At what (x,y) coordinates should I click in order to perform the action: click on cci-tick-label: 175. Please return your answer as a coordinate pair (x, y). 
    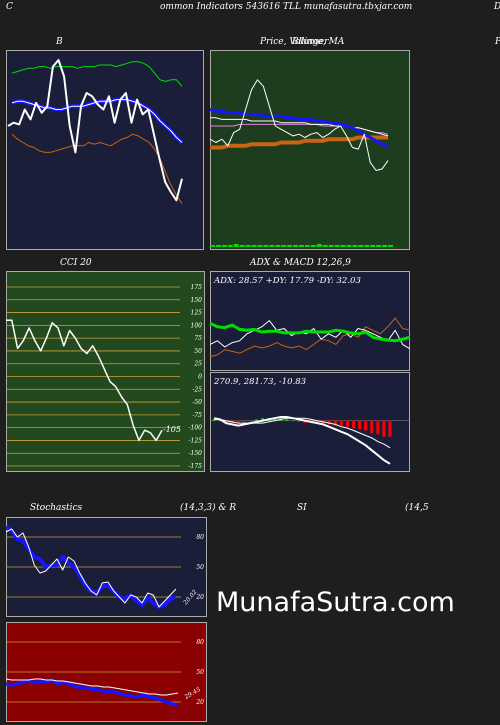
    Looking at the image, I should click on (197, 287).